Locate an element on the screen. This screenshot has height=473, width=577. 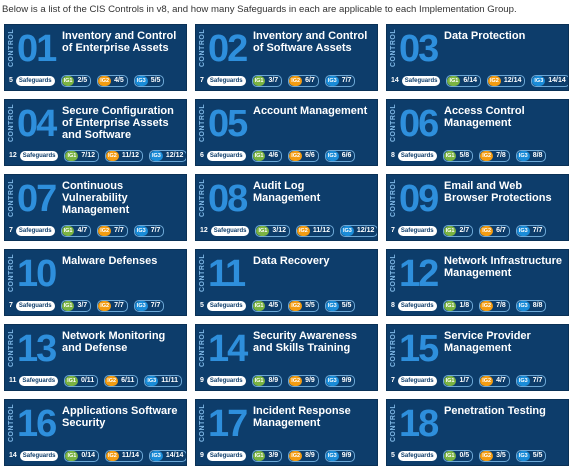
control-number: 13 is located at coordinates (37, 349).